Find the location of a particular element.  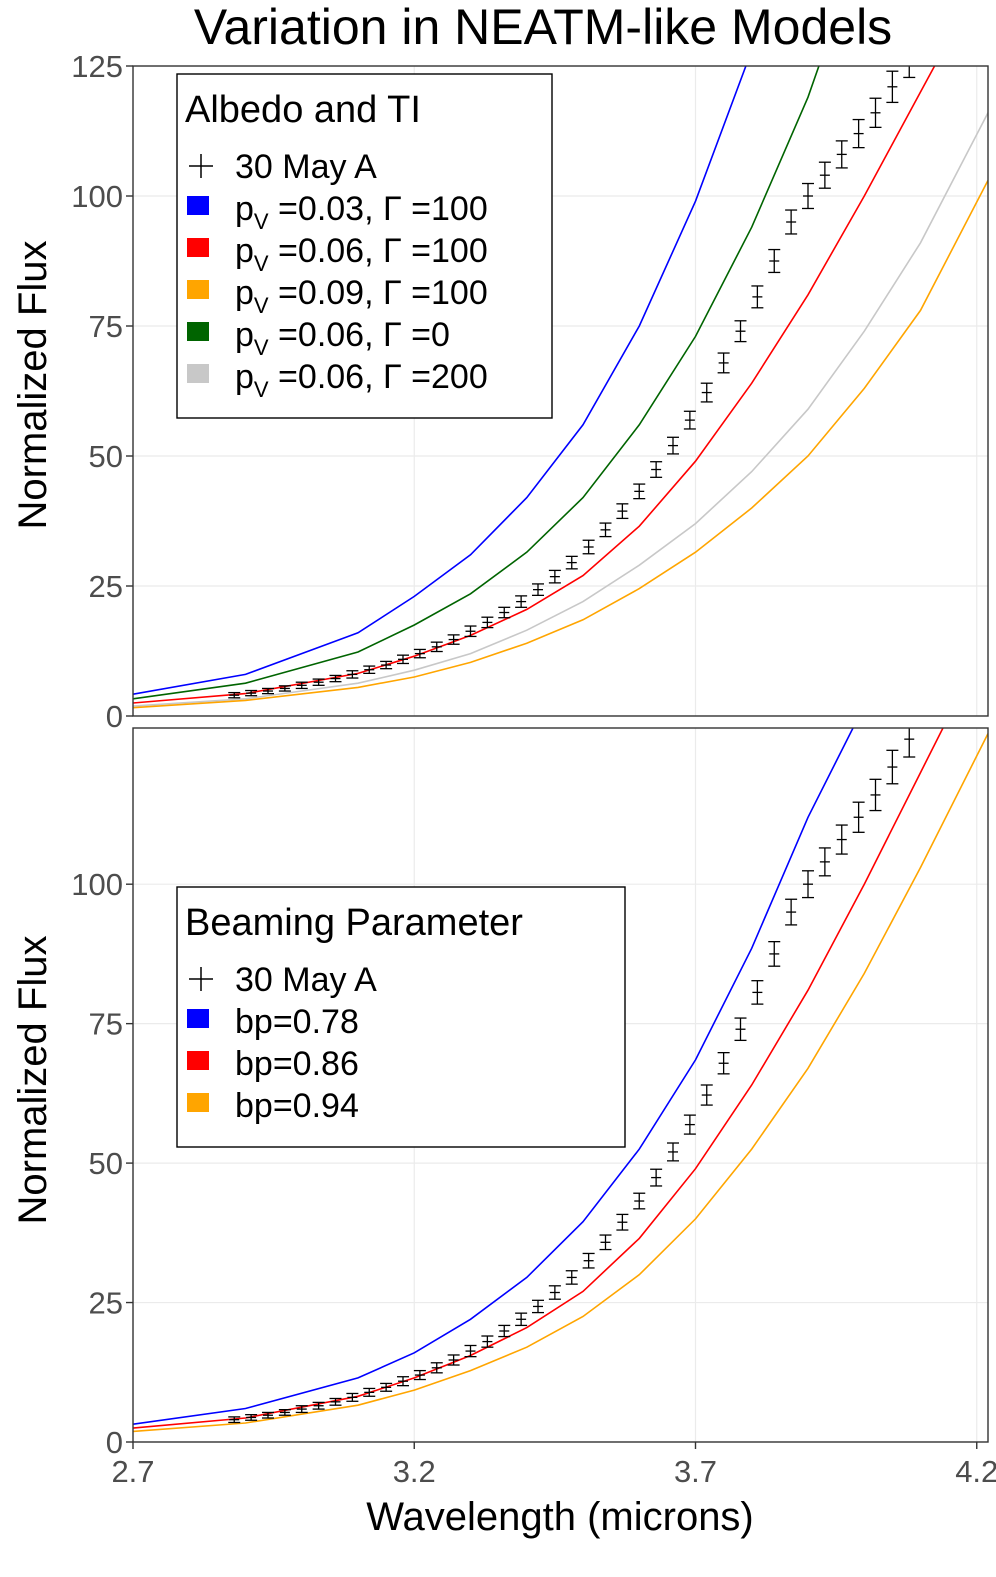

legend-label: bp=0.86 is located at coordinates (297, 1064).